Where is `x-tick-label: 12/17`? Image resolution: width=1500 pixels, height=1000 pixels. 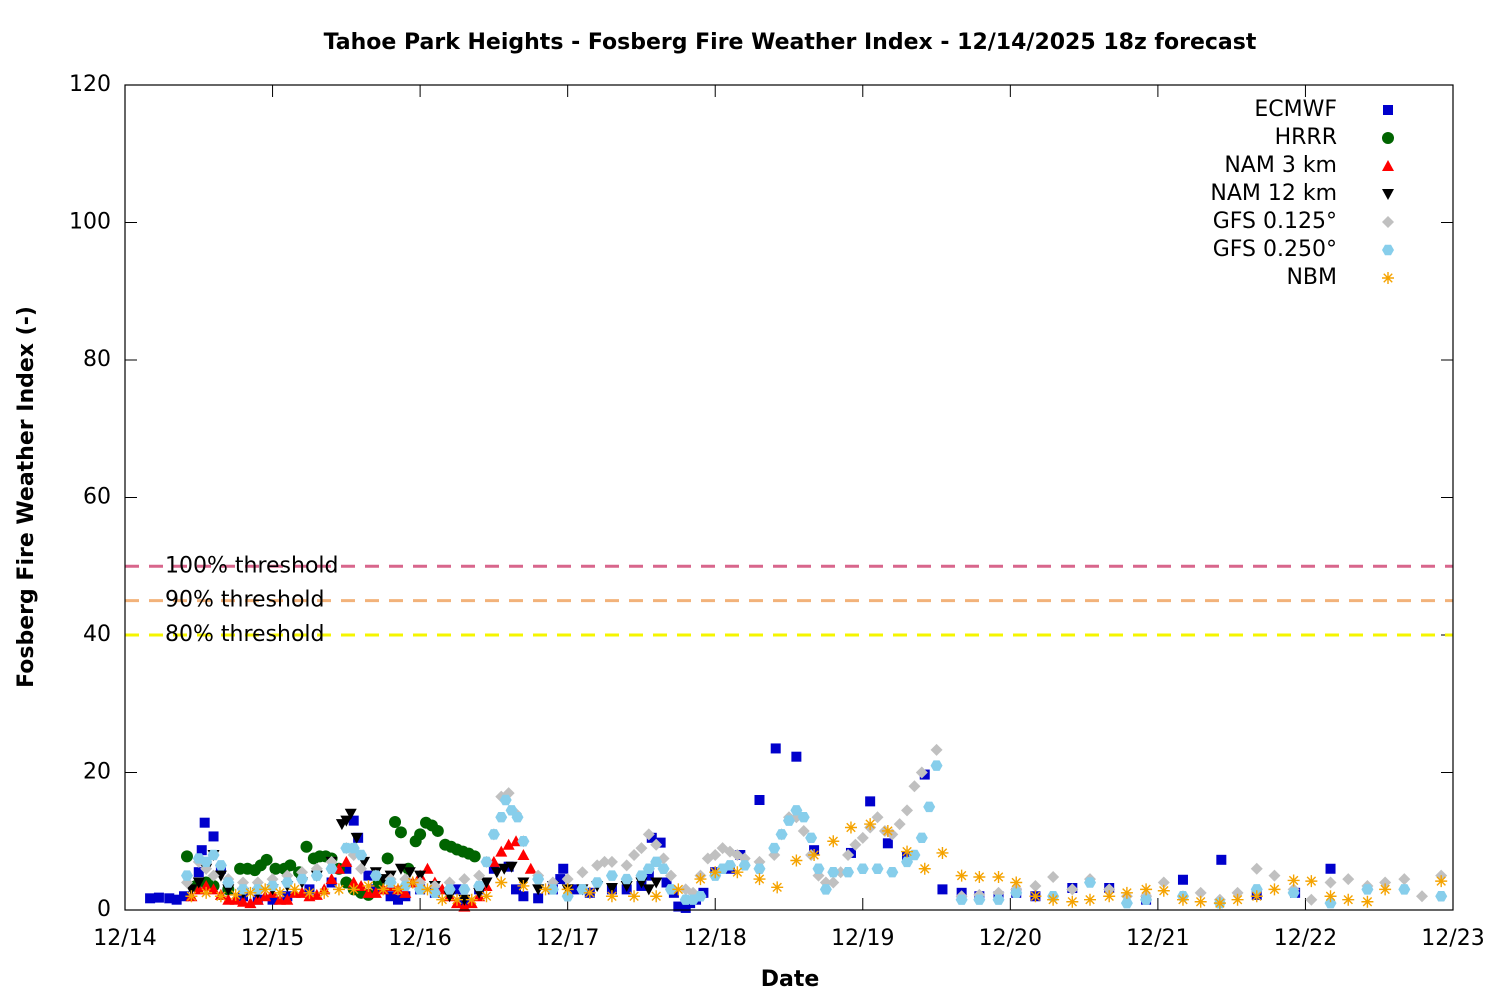
x-tick-label: 12/17 is located at coordinates (567, 938).